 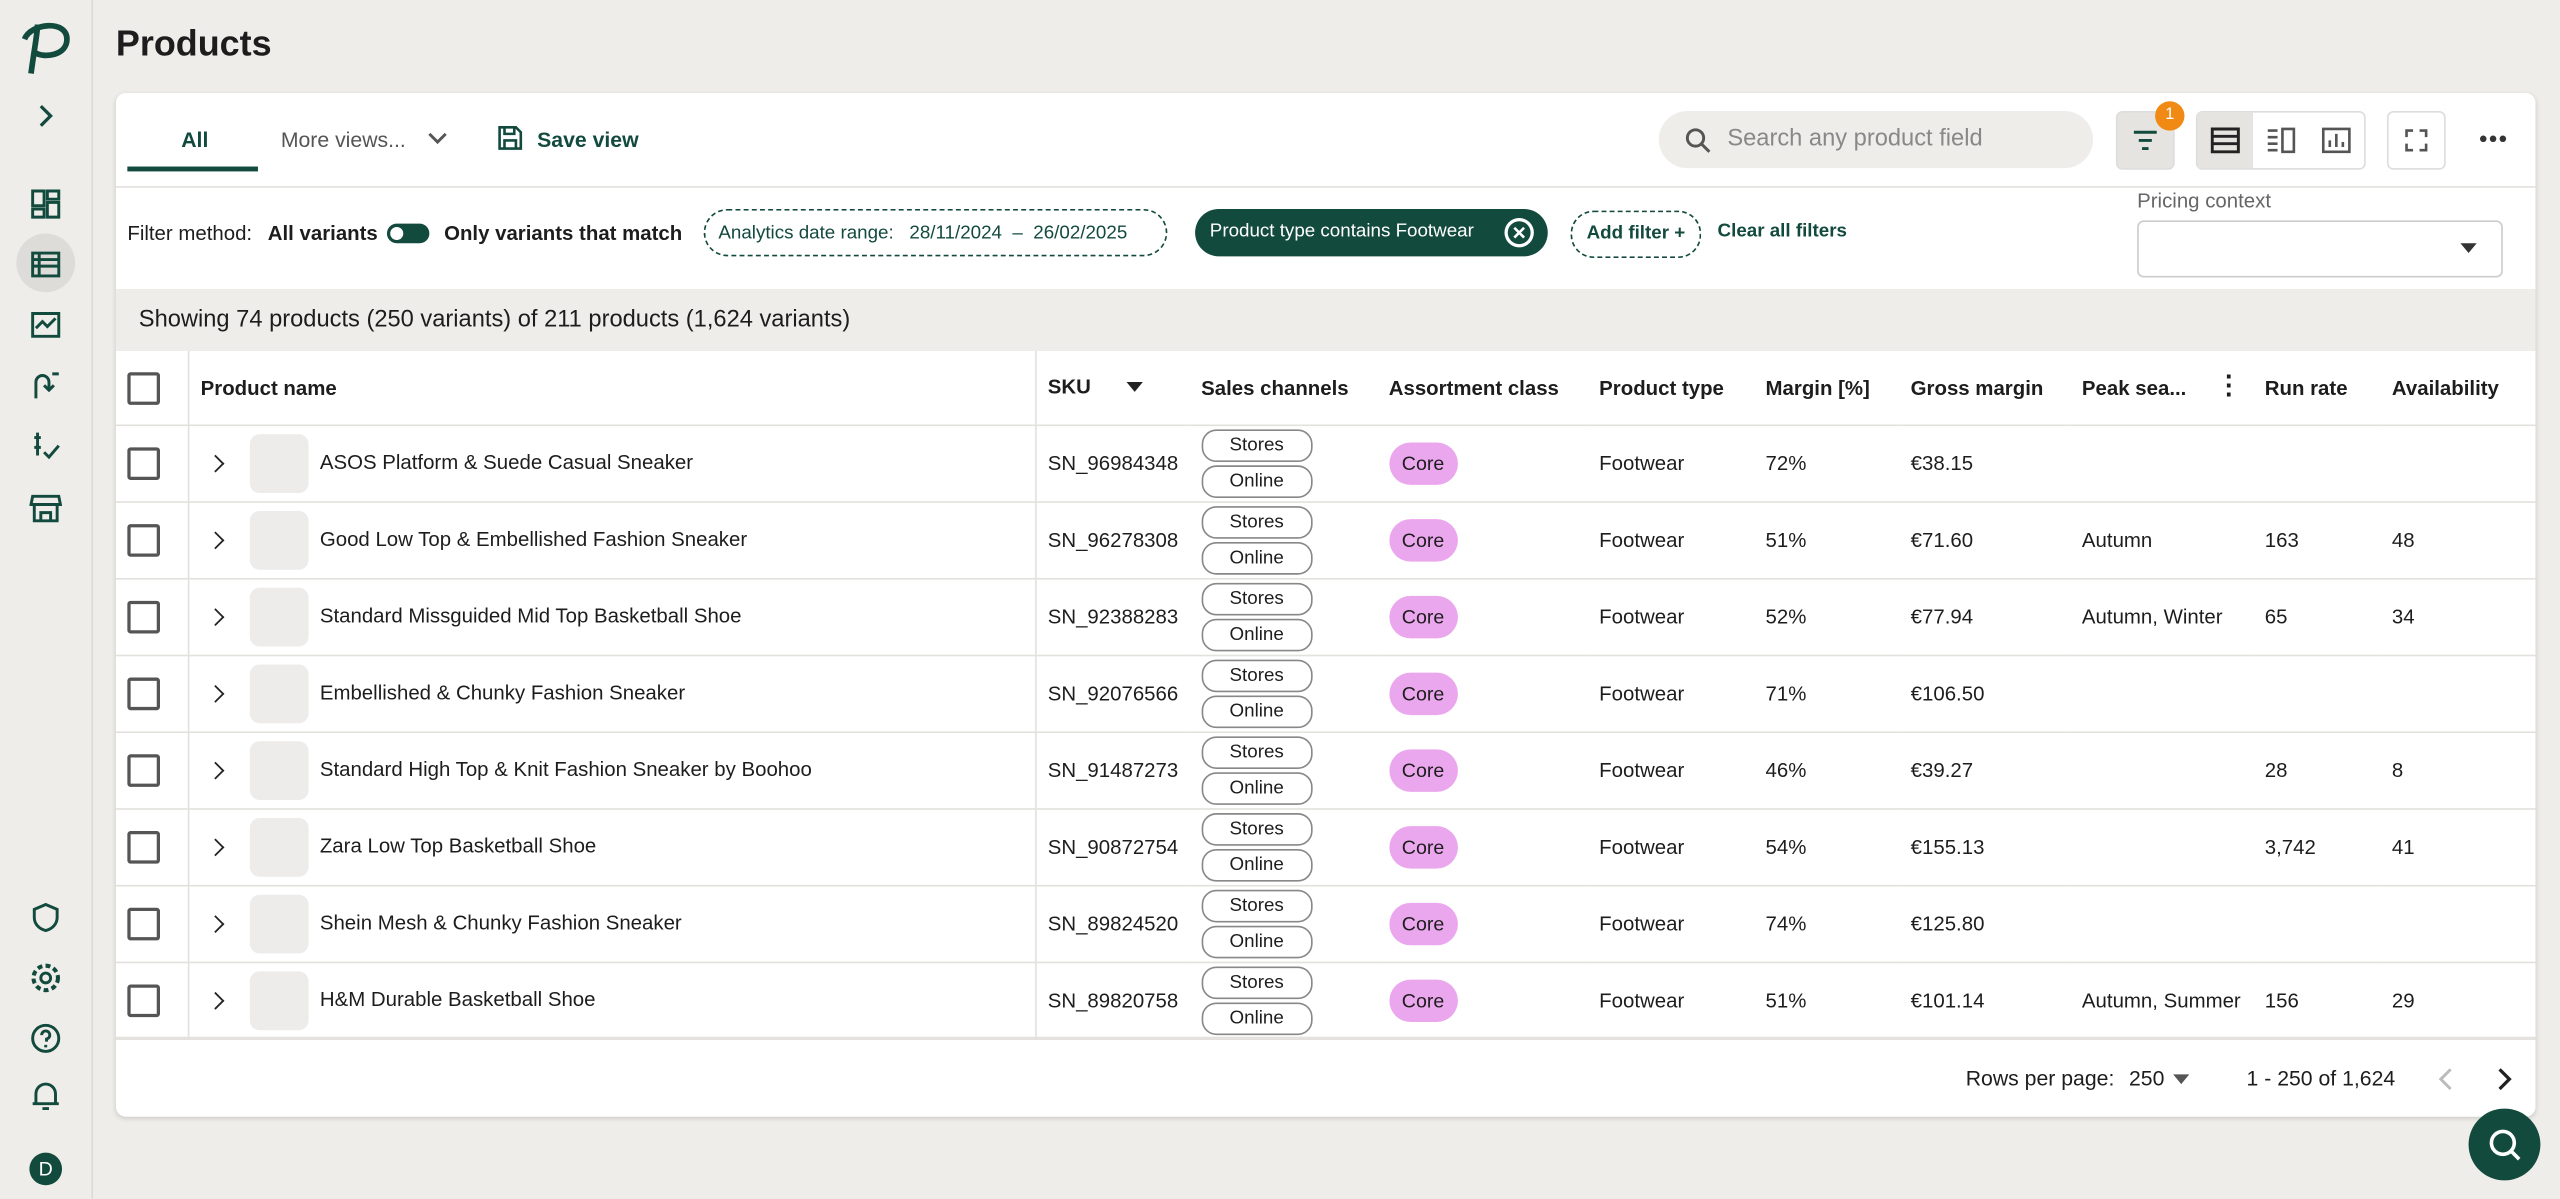 What do you see at coordinates (2316, 694) in the screenshot?
I see `run-rate-cell` at bounding box center [2316, 694].